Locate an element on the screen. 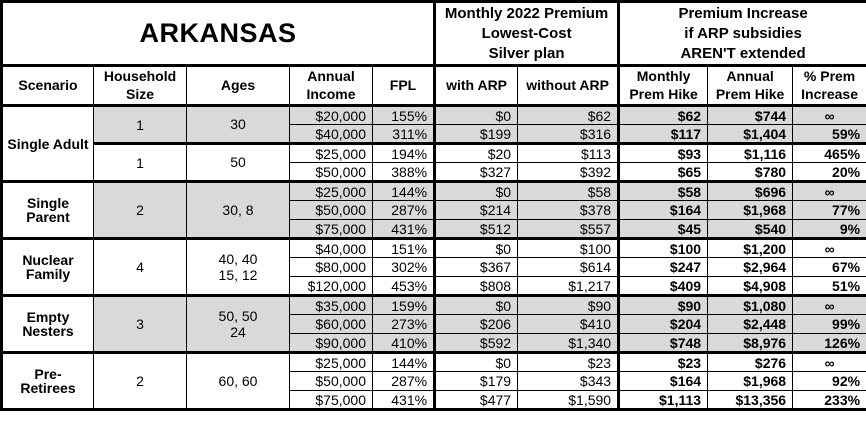  pct-increase-cell: 99% is located at coordinates (829, 324).